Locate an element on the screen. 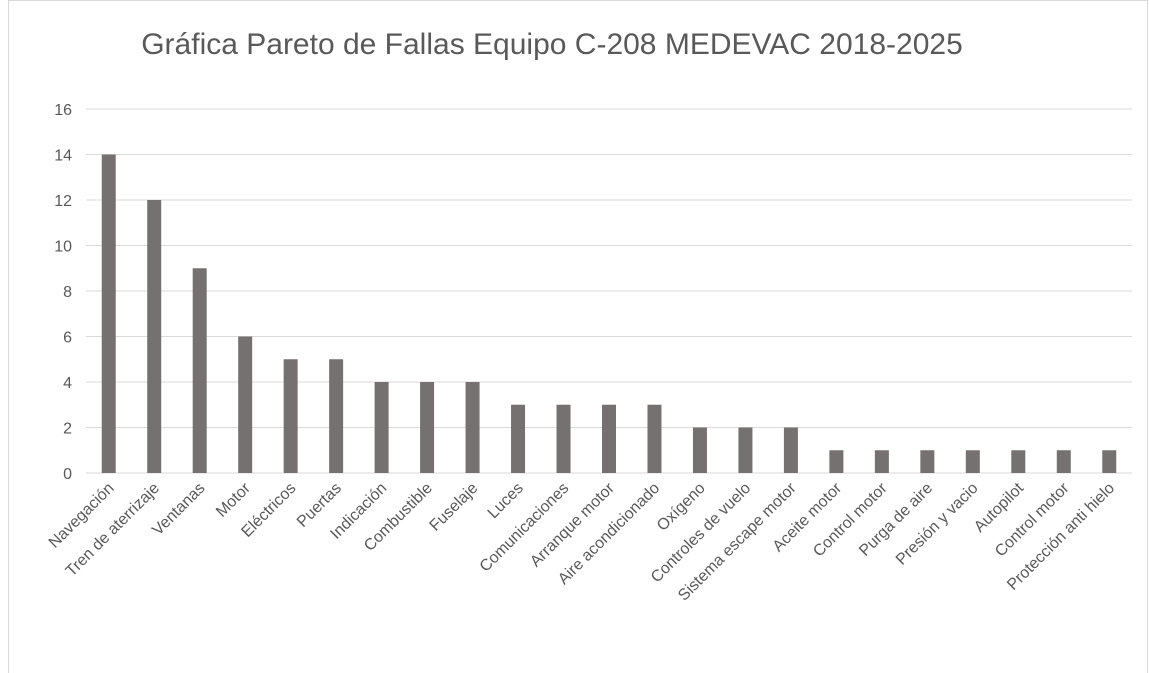 This screenshot has height=673, width=1149. y-tick-label: 14 is located at coordinates (63, 156).